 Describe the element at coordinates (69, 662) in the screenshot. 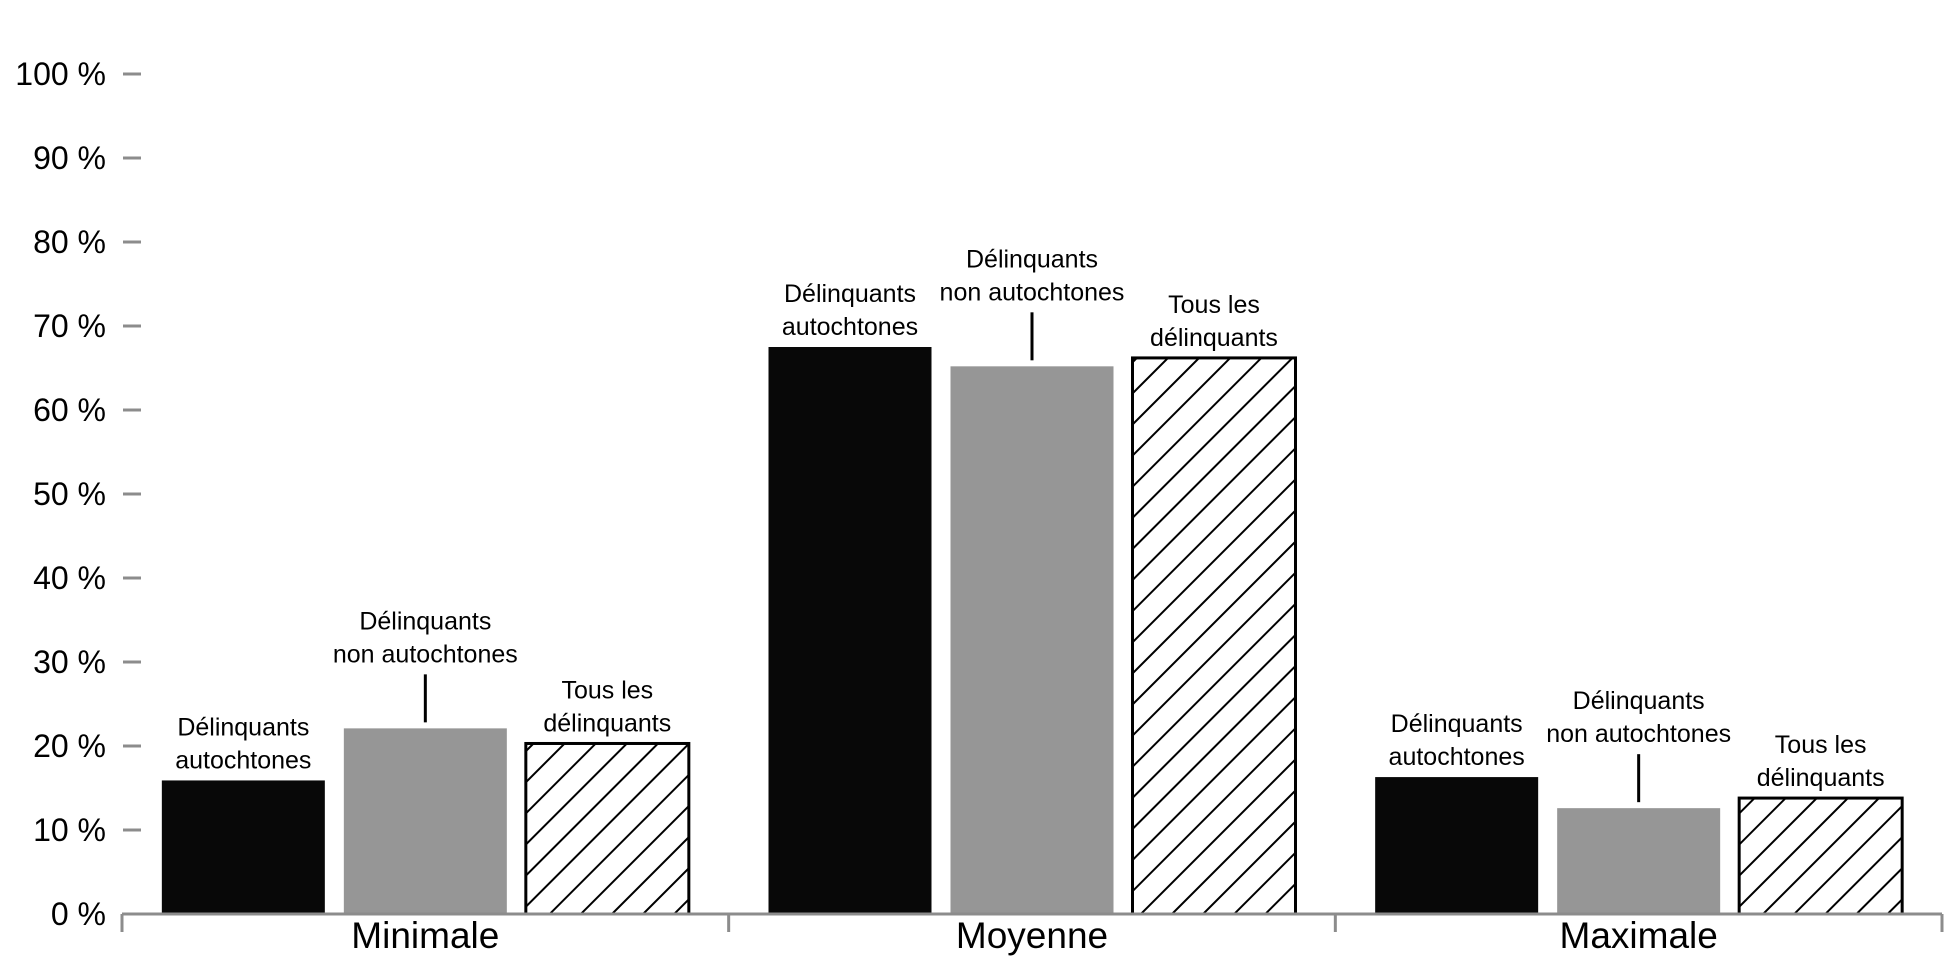

I see `y-tick-label: 30 %` at that location.